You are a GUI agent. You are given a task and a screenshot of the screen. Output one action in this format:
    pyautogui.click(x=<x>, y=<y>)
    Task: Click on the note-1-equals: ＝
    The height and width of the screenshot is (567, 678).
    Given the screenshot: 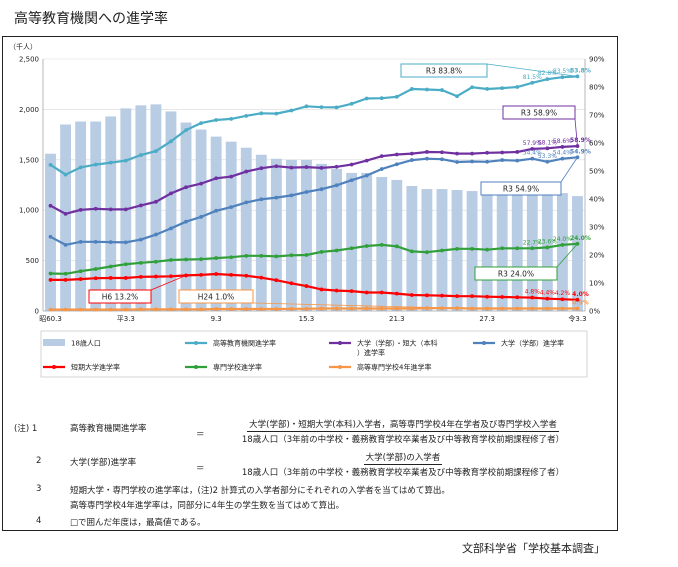 What is the action you would take?
    pyautogui.click(x=200, y=435)
    